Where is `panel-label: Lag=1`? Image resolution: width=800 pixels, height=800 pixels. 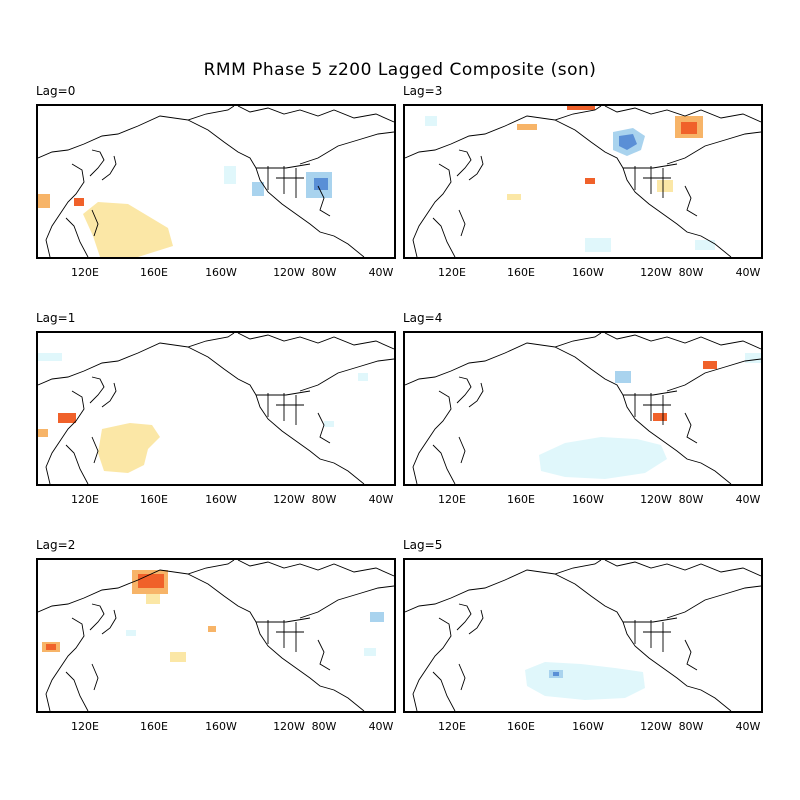 panel-label: Lag=1 is located at coordinates (56, 318).